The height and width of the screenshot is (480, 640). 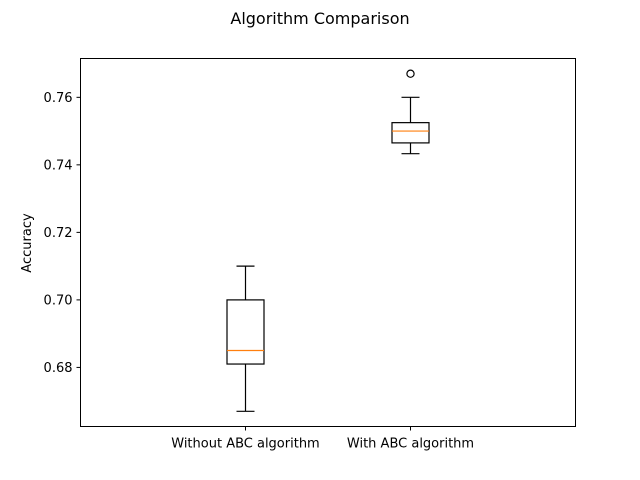 What do you see at coordinates (27, 243) in the screenshot?
I see `y-axis-label: Accuracy` at bounding box center [27, 243].